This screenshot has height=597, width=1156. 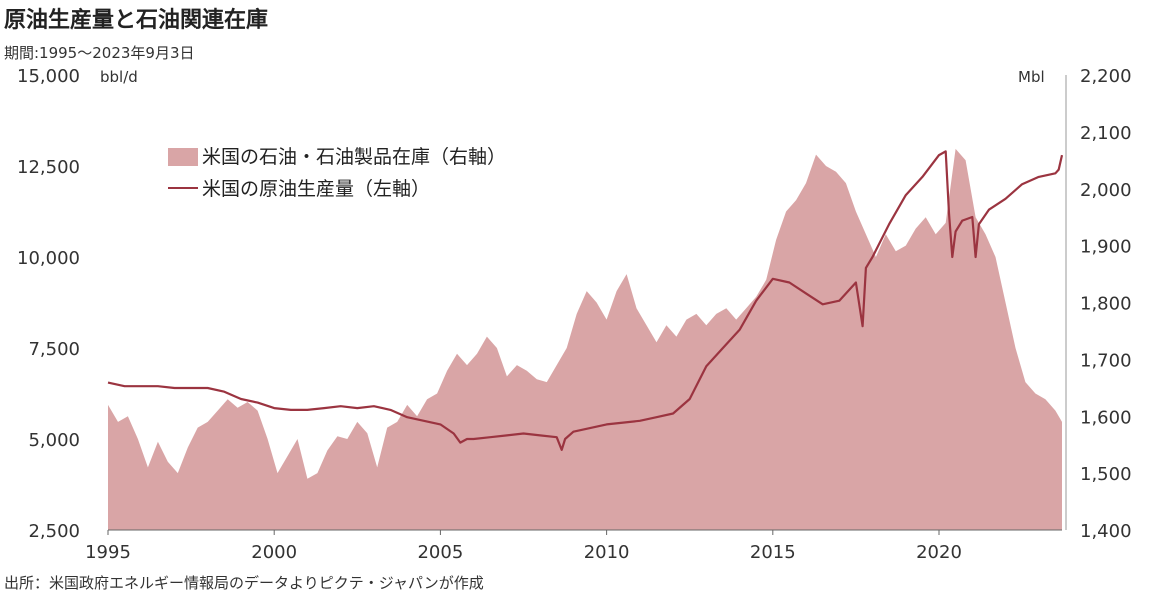 I want to click on right-tick-label: 2,100, so click(x=1106, y=133).